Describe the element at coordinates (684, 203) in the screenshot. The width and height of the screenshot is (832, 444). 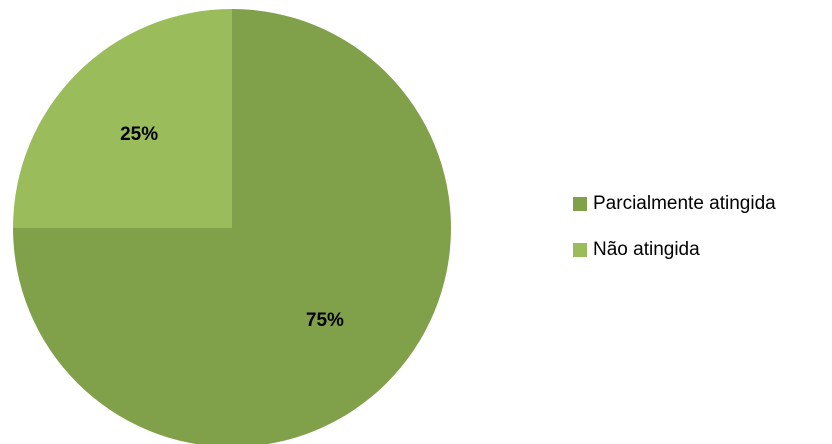
I see `legend-label-1: Parcialmente atingida` at that location.